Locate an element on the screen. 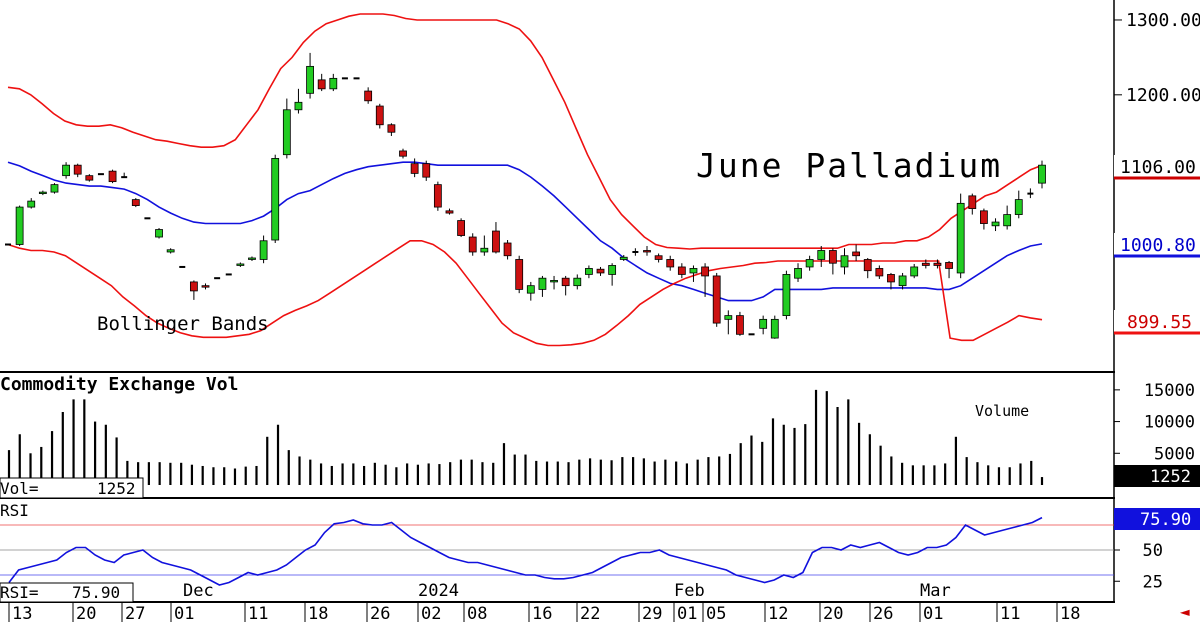 The width and height of the screenshot is (1200, 627). date-tick-label: 01 is located at coordinates (184, 613).